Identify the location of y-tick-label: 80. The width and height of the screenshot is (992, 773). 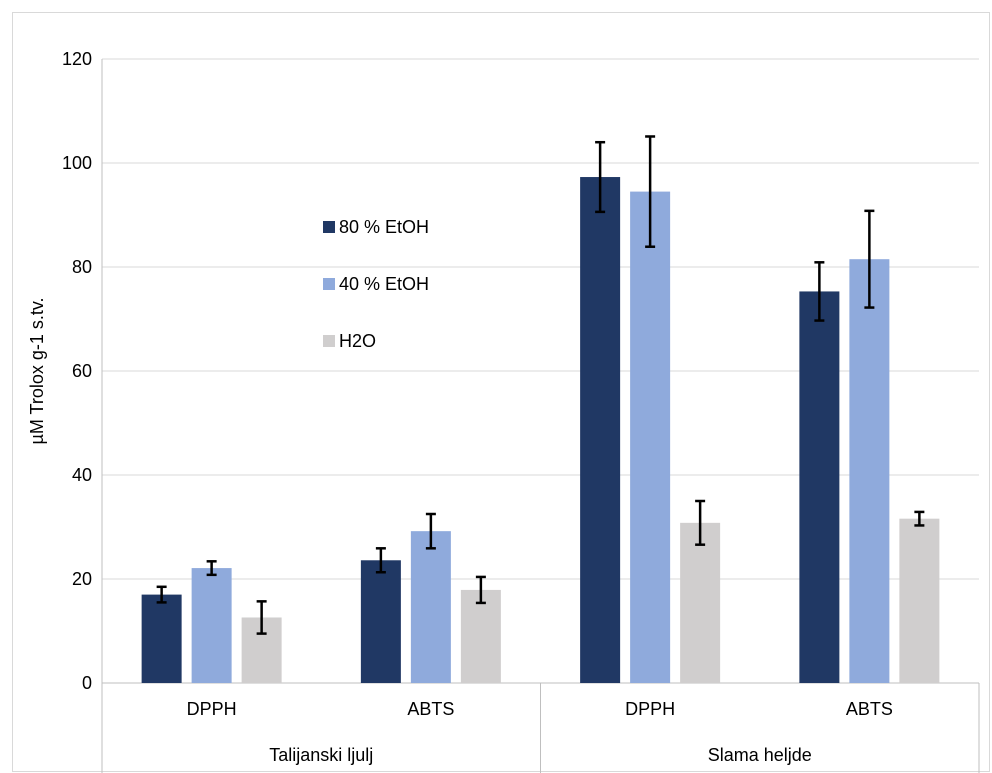
(82, 267).